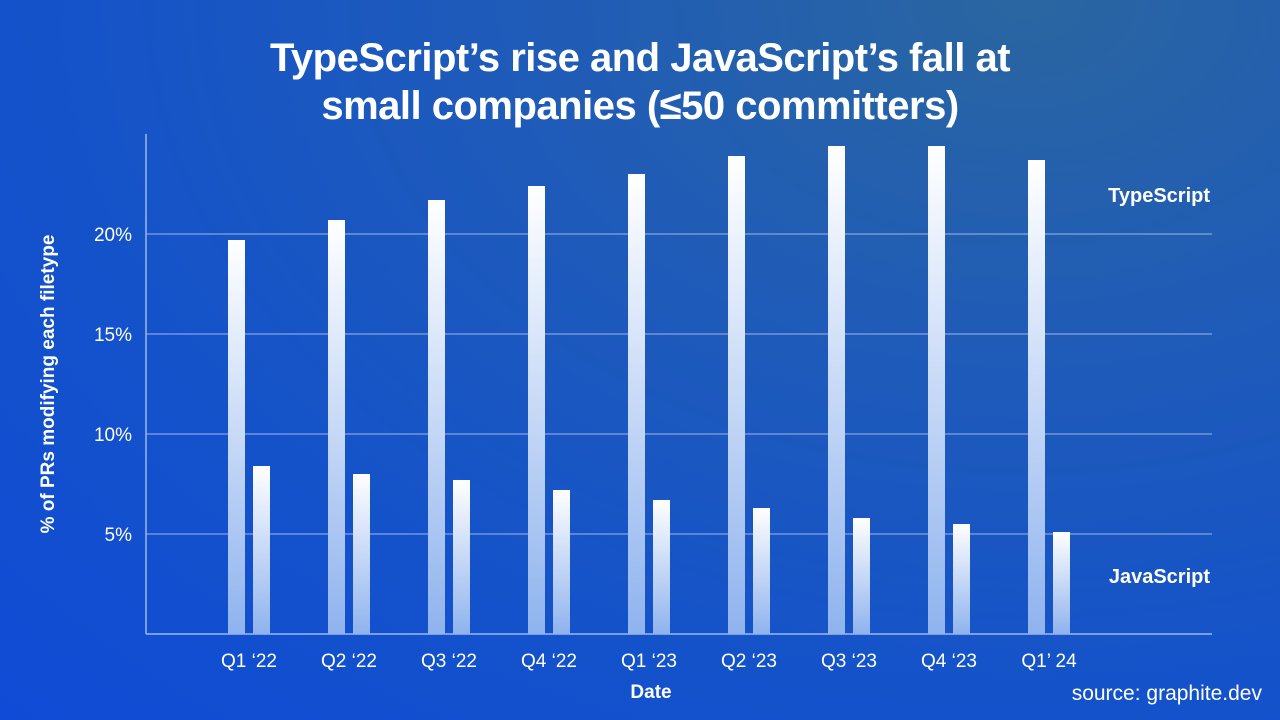 This screenshot has width=1280, height=720. Describe the element at coordinates (1049, 661) in the screenshot. I see `x-tick-label: Q1’ 24` at that location.